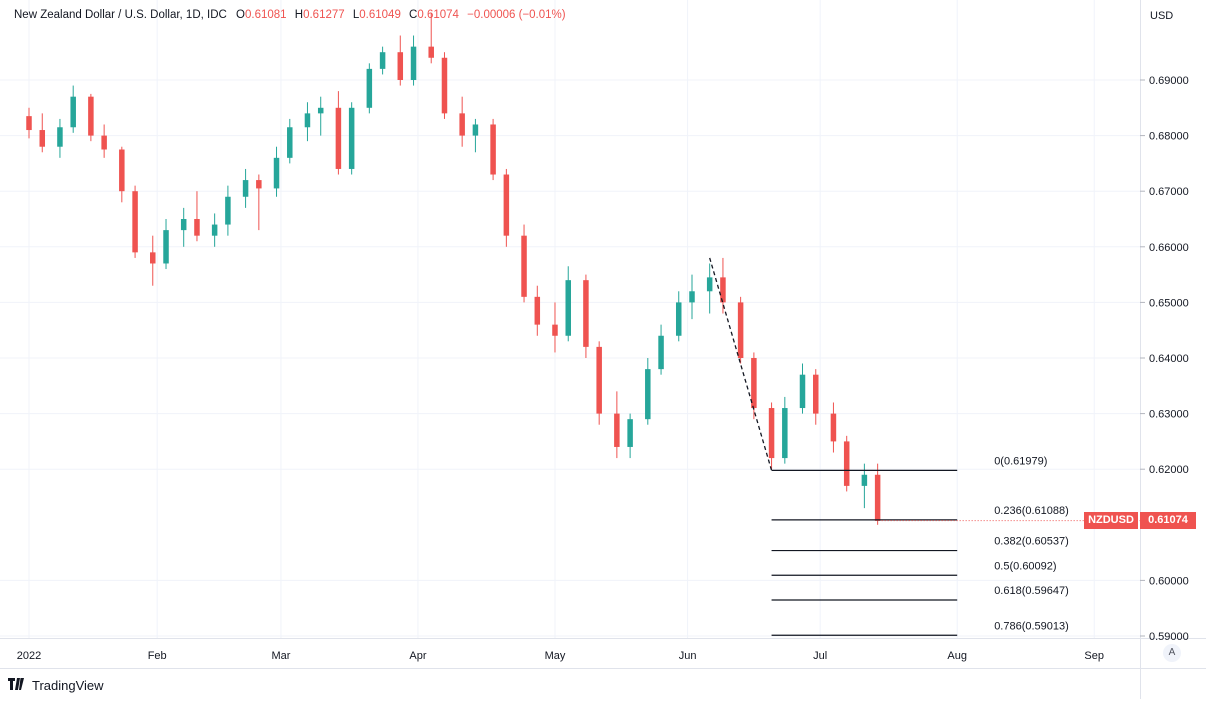 The height and width of the screenshot is (704, 1206). I want to click on last-price-tag: 0.61074, so click(1168, 520).